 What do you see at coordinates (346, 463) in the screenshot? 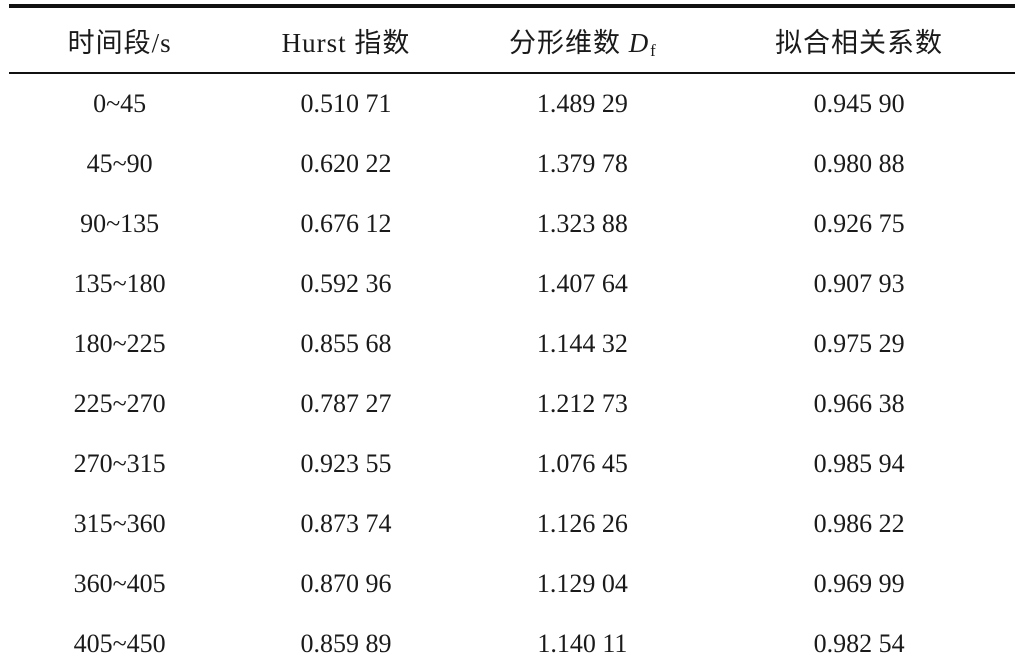
I see `table-cell-hurst-index: 0.923 55` at bounding box center [346, 463].